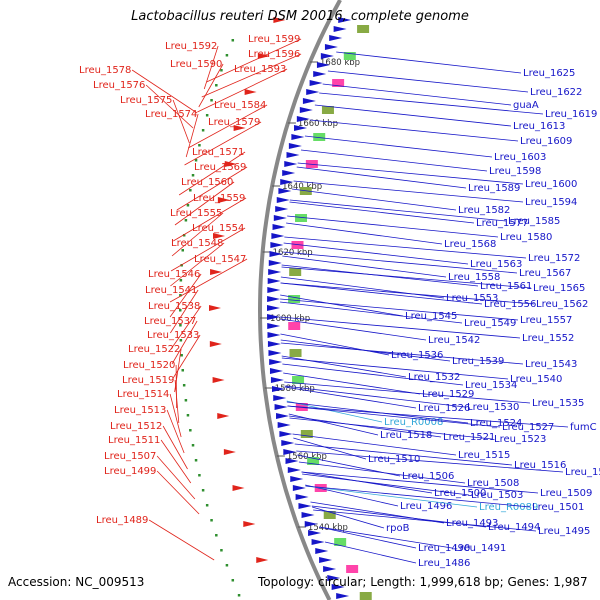  What do you see at coordinates (493, 483) in the screenshot?
I see `right-gene-label: Lreu_1508` at bounding box center [493, 483].